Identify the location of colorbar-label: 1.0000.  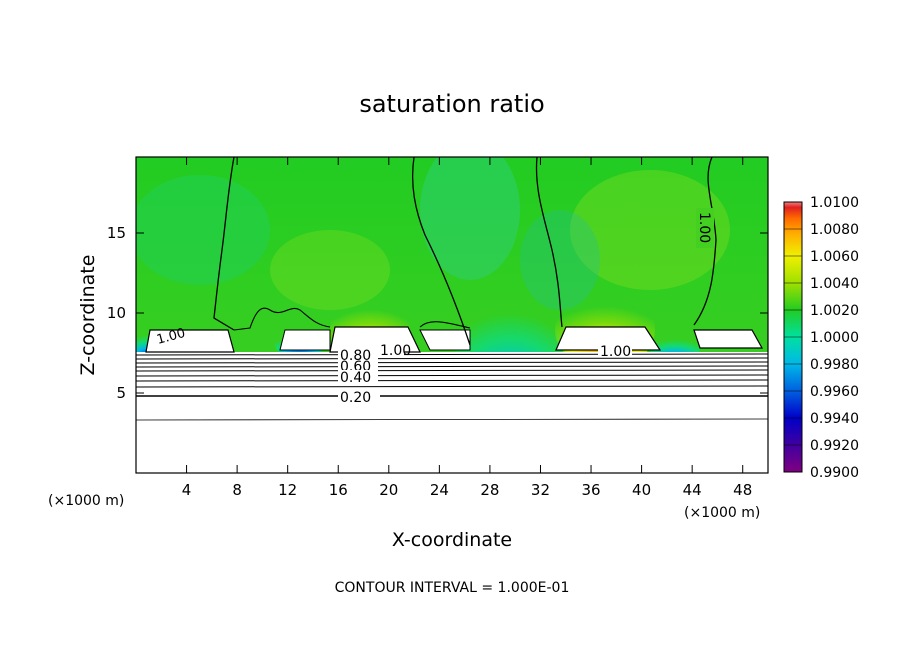
(834, 338).